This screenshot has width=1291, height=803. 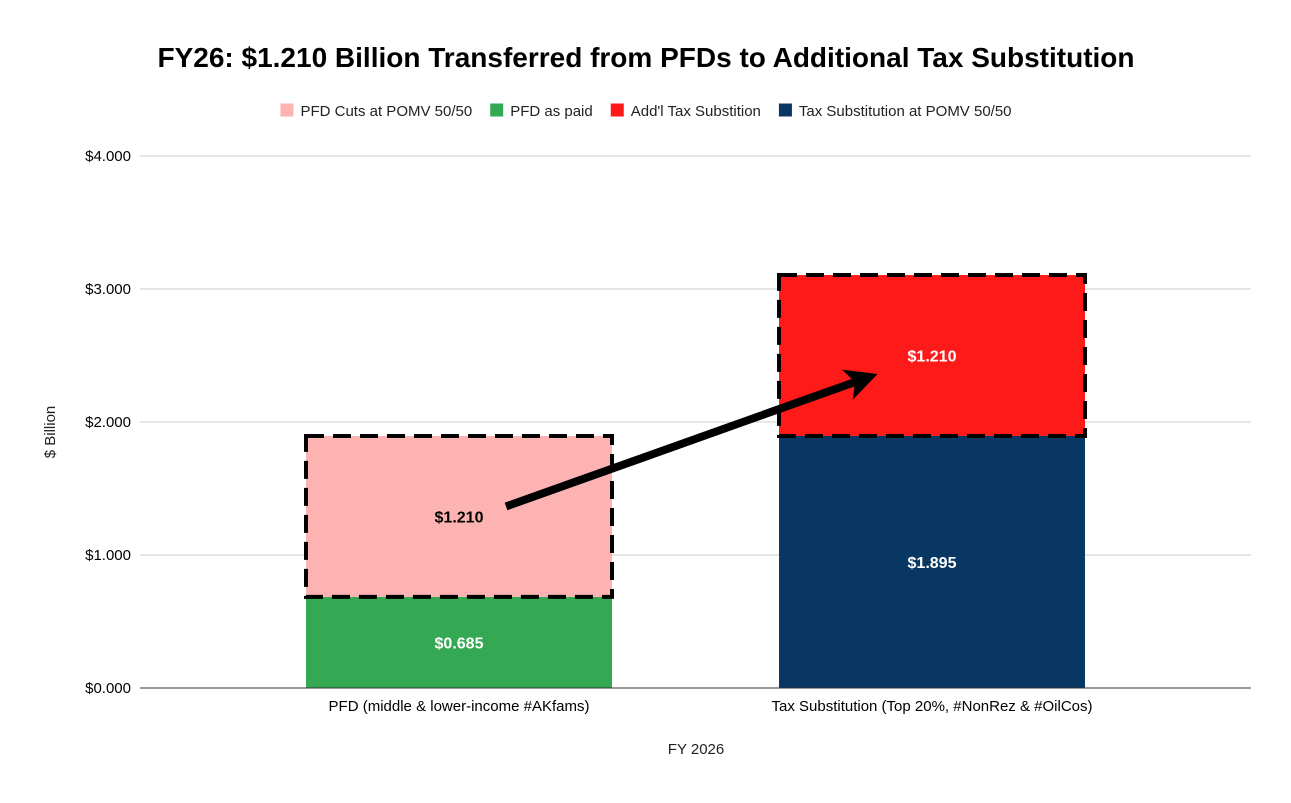 I want to click on legend-item: Tax Substitution at POMV 50/50, so click(x=895, y=111).